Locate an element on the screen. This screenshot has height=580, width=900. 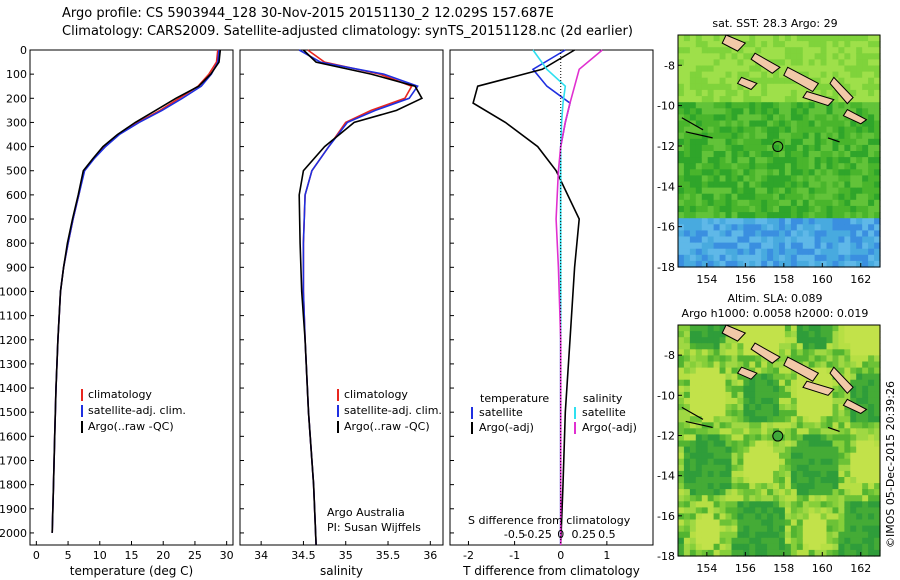
argo-location-marker is located at coordinates (778, 436).